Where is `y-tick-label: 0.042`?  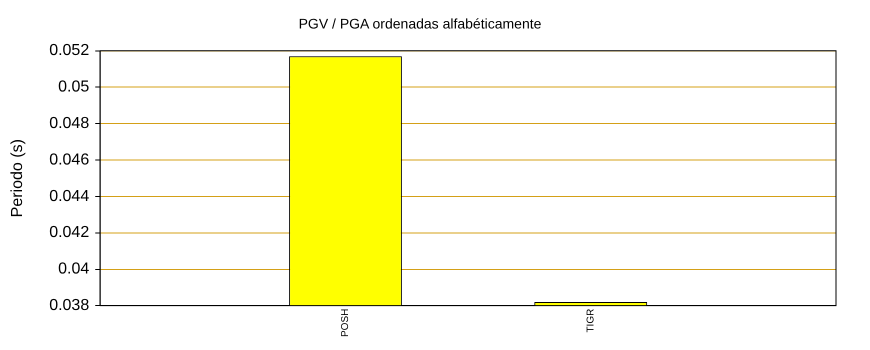
y-tick-label: 0.042 is located at coordinates (69, 233).